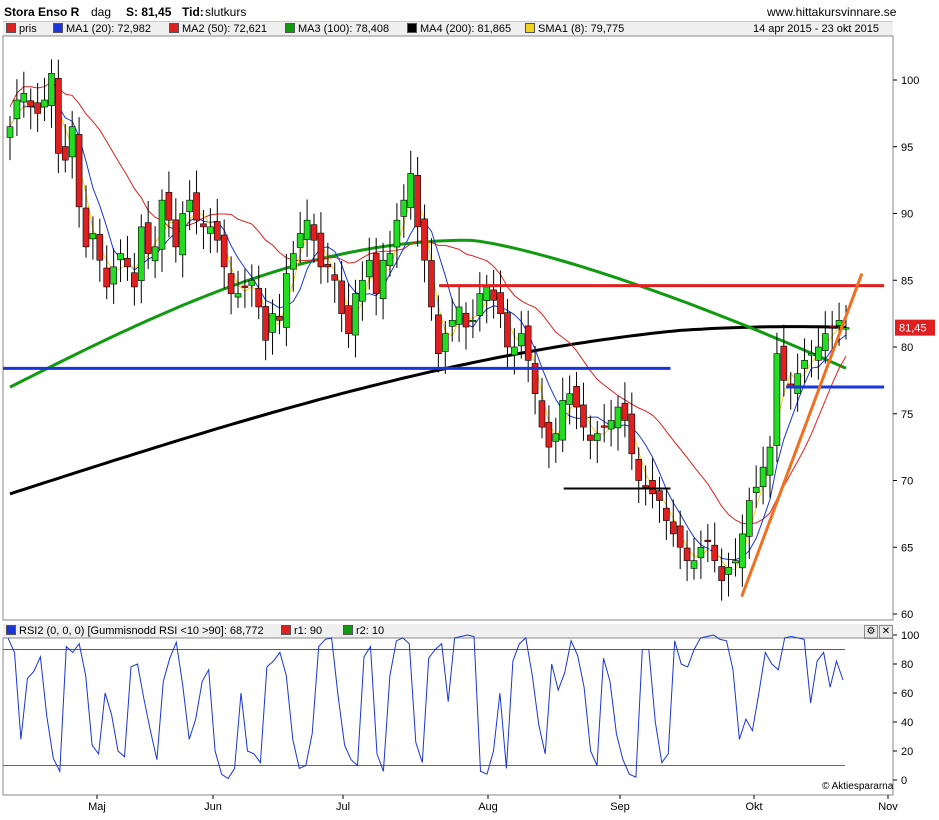 This screenshot has width=939, height=820. I want to click on legend-label: pris, so click(28, 29).